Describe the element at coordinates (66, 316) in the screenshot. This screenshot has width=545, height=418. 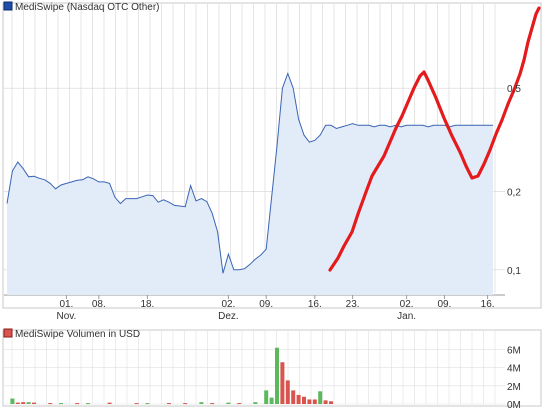
I see `price-month-label: Nov.` at that location.